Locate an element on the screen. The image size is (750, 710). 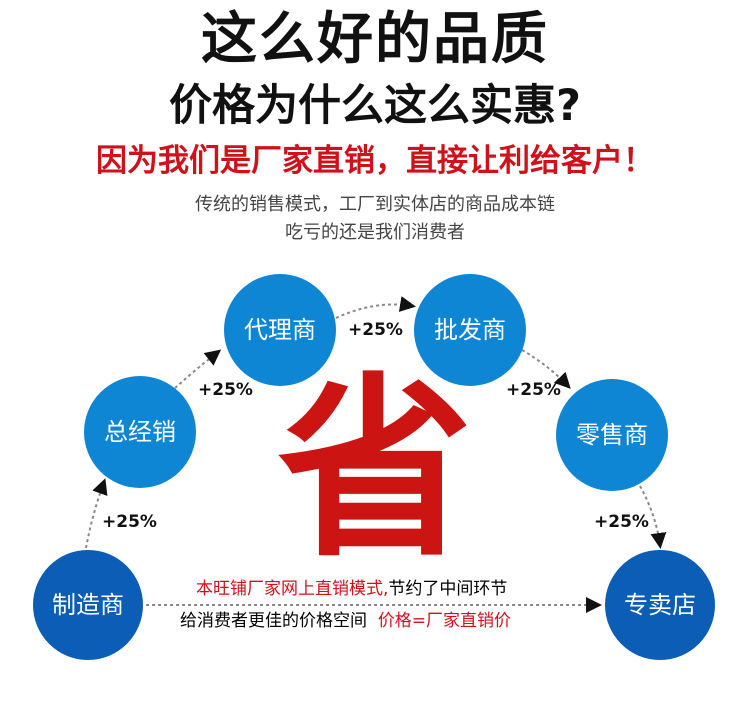
price-formula-text: 价格=厂家直销价 is located at coordinates (444, 621).